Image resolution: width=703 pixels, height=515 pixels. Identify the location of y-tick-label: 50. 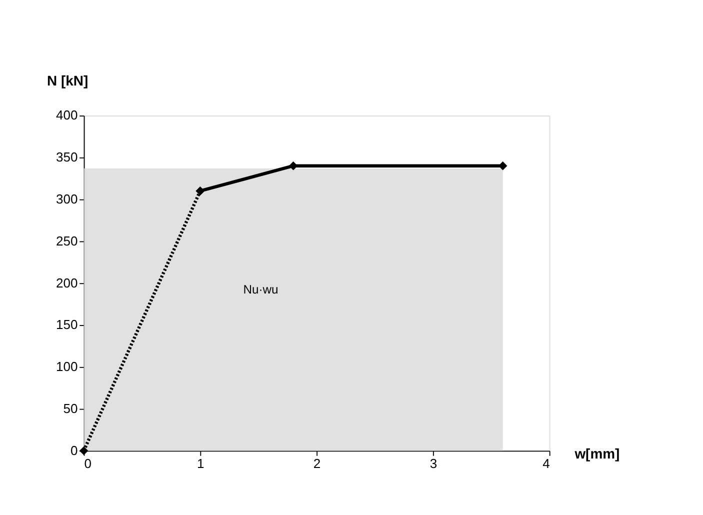
(70, 408).